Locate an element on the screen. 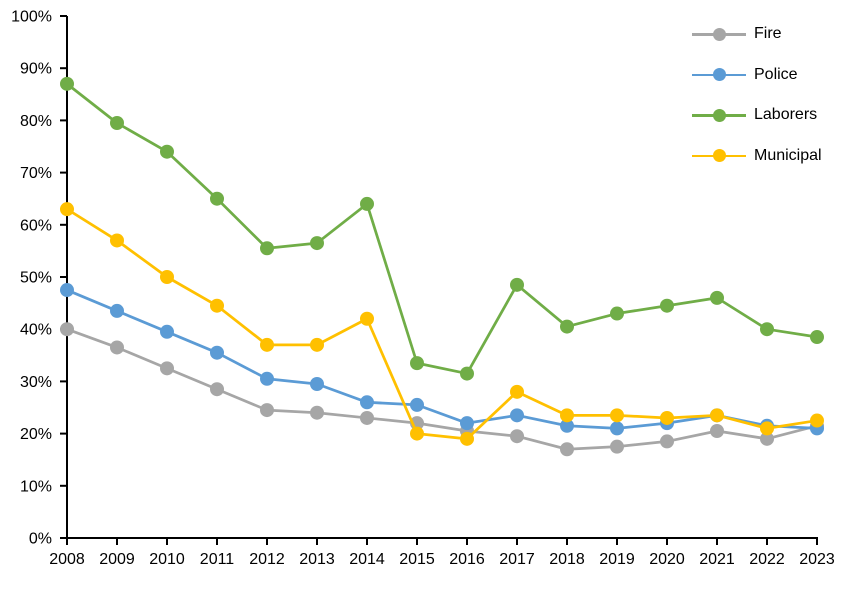 This screenshot has width=852, height=593. data-point-municipal-2010 is located at coordinates (167, 277).